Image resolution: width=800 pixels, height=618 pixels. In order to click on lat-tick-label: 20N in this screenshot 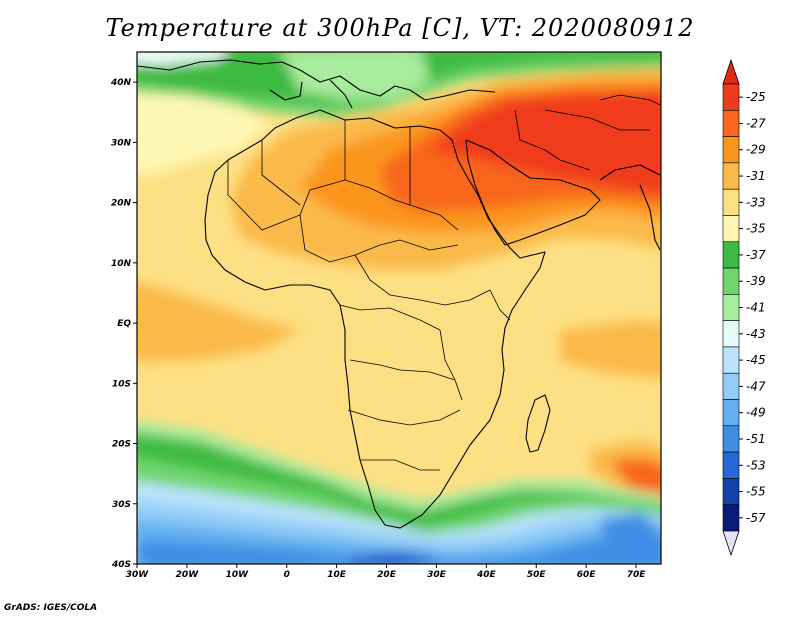, I will do `click(121, 204)`.